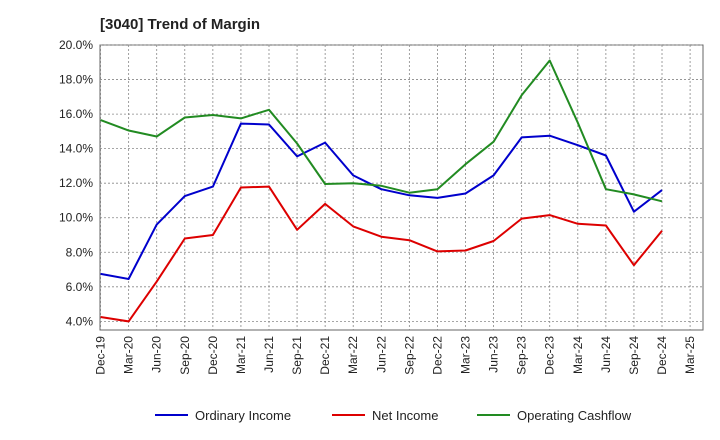 This screenshot has width=720, height=440. What do you see at coordinates (634, 355) in the screenshot?
I see `x-tick-label: Sep-24` at bounding box center [634, 355].